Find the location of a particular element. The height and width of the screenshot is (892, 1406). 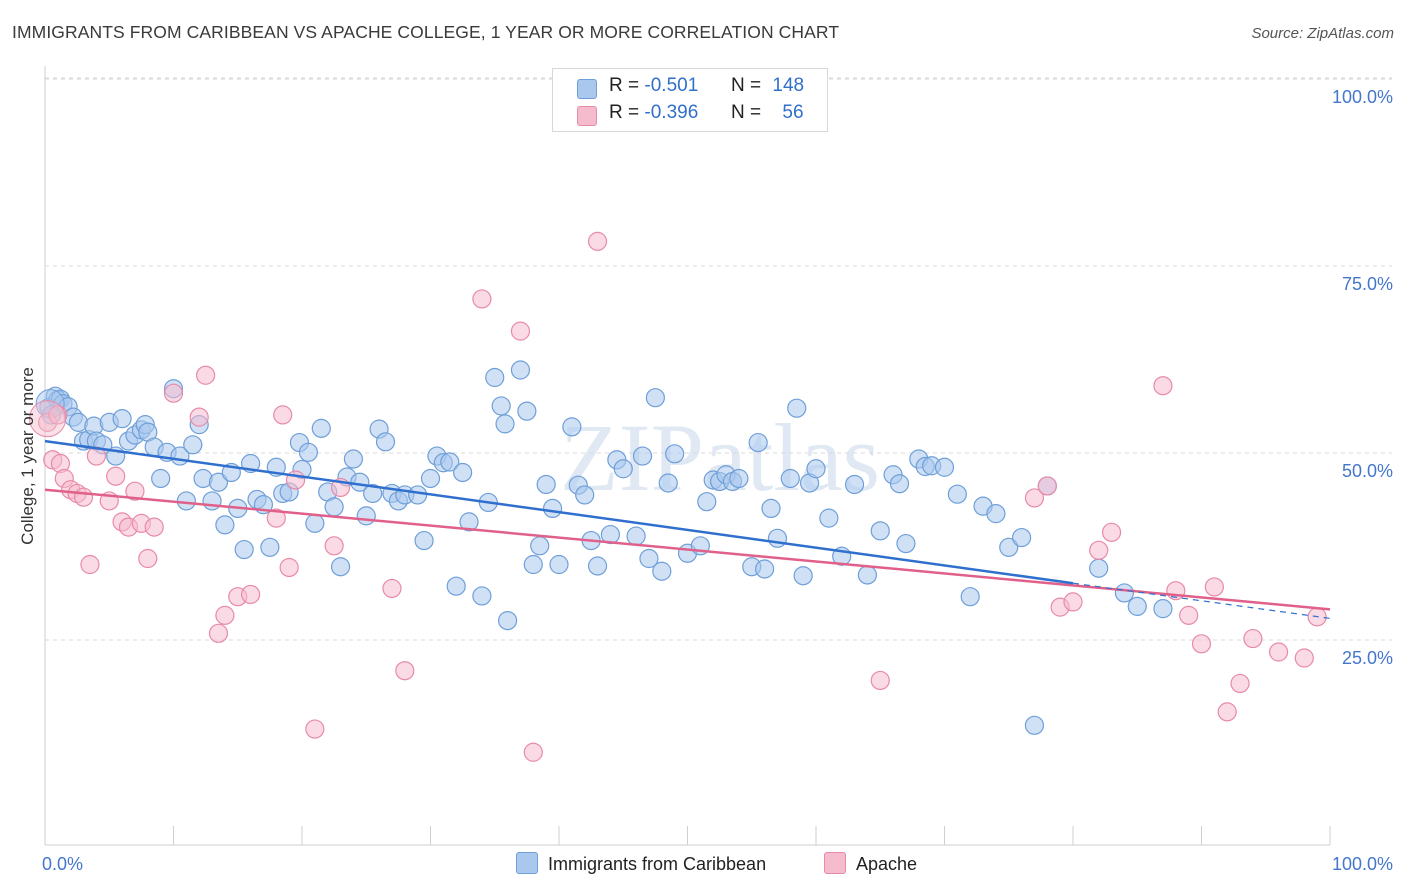

bottom-legend-swatch-pink is located at coordinates (835, 863).